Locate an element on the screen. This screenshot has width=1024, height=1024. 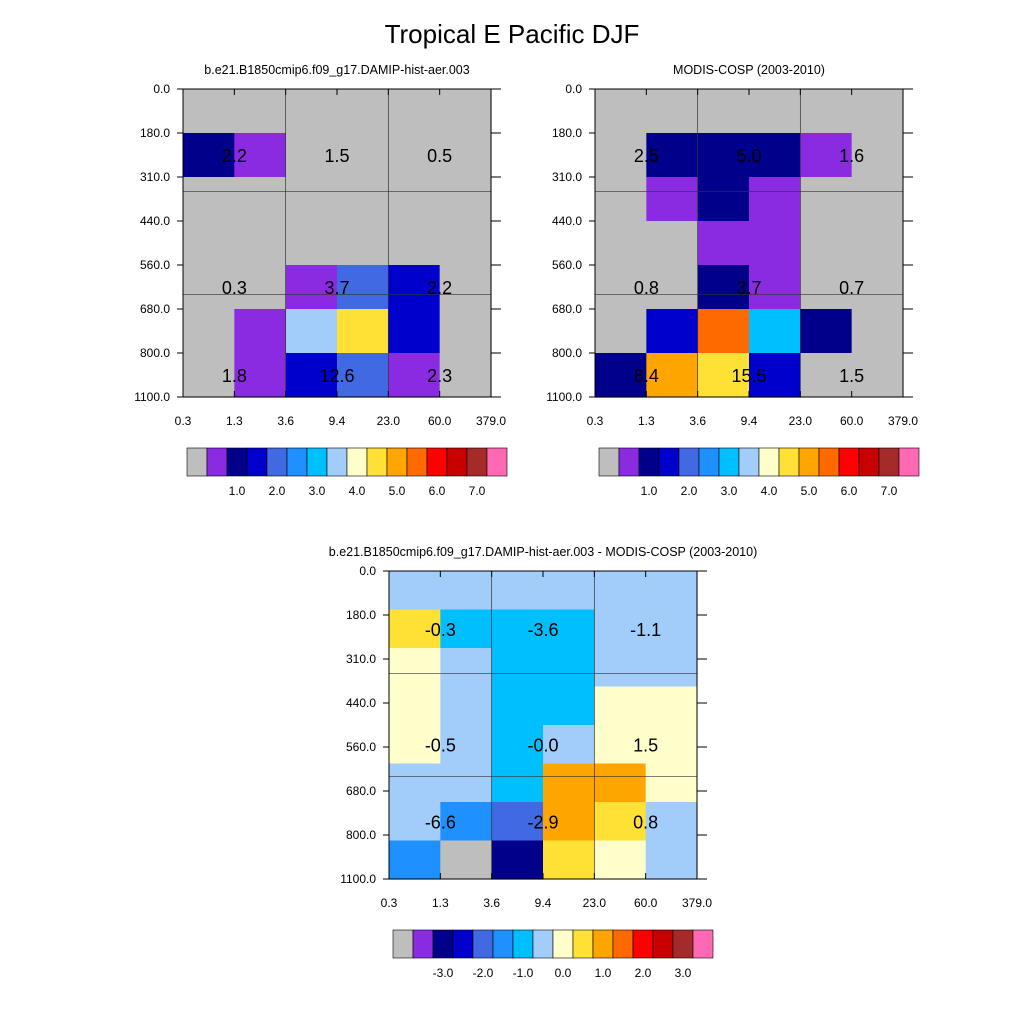
cell-annotation: 3.7 is located at coordinates (336, 288).